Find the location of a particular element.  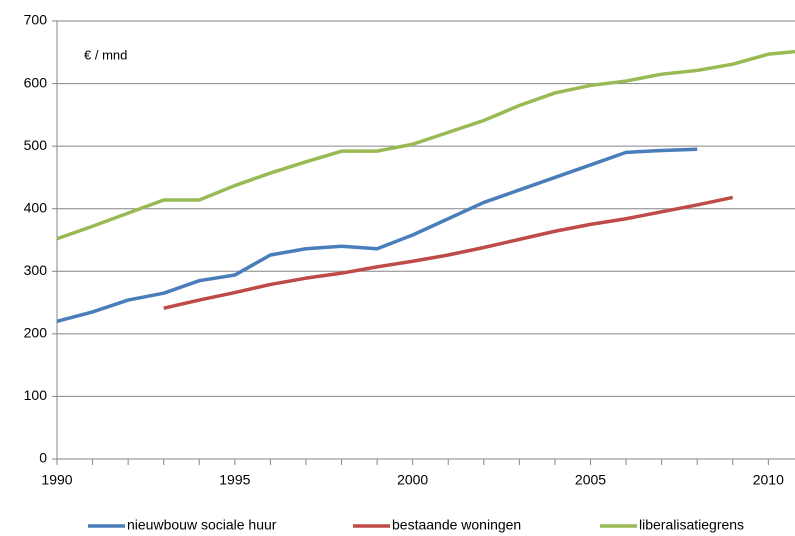

y-tick-label: 700 is located at coordinates (36, 20).